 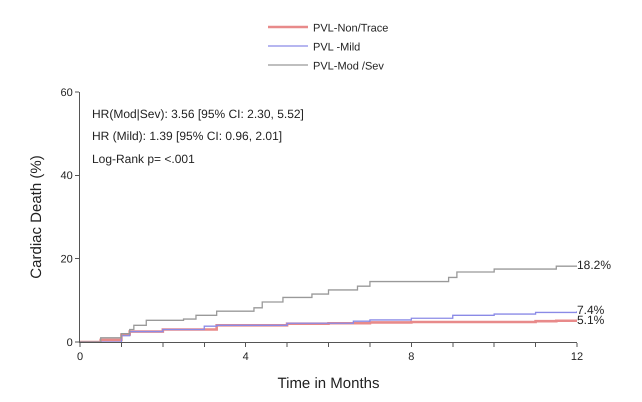 I want to click on y-tick-label: 40, so click(x=66, y=176).